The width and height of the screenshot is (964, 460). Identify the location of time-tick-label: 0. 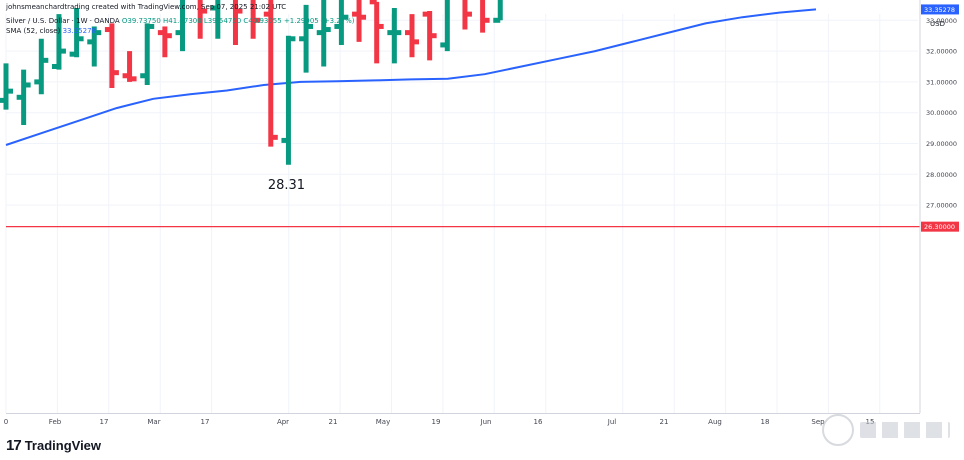
(6, 422).